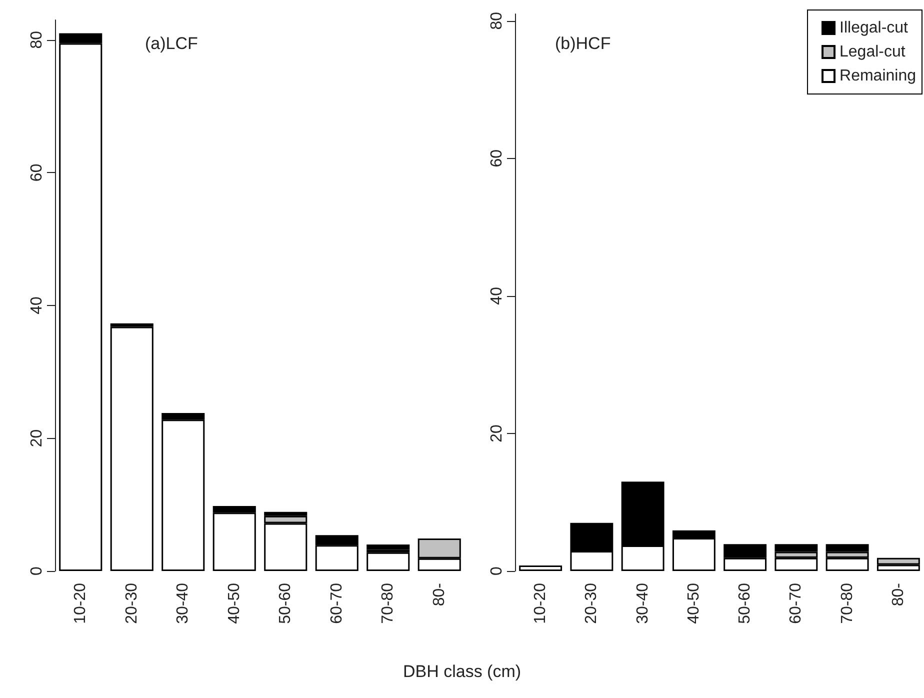  I want to click on text: (a)LCF, so click(171, 43).